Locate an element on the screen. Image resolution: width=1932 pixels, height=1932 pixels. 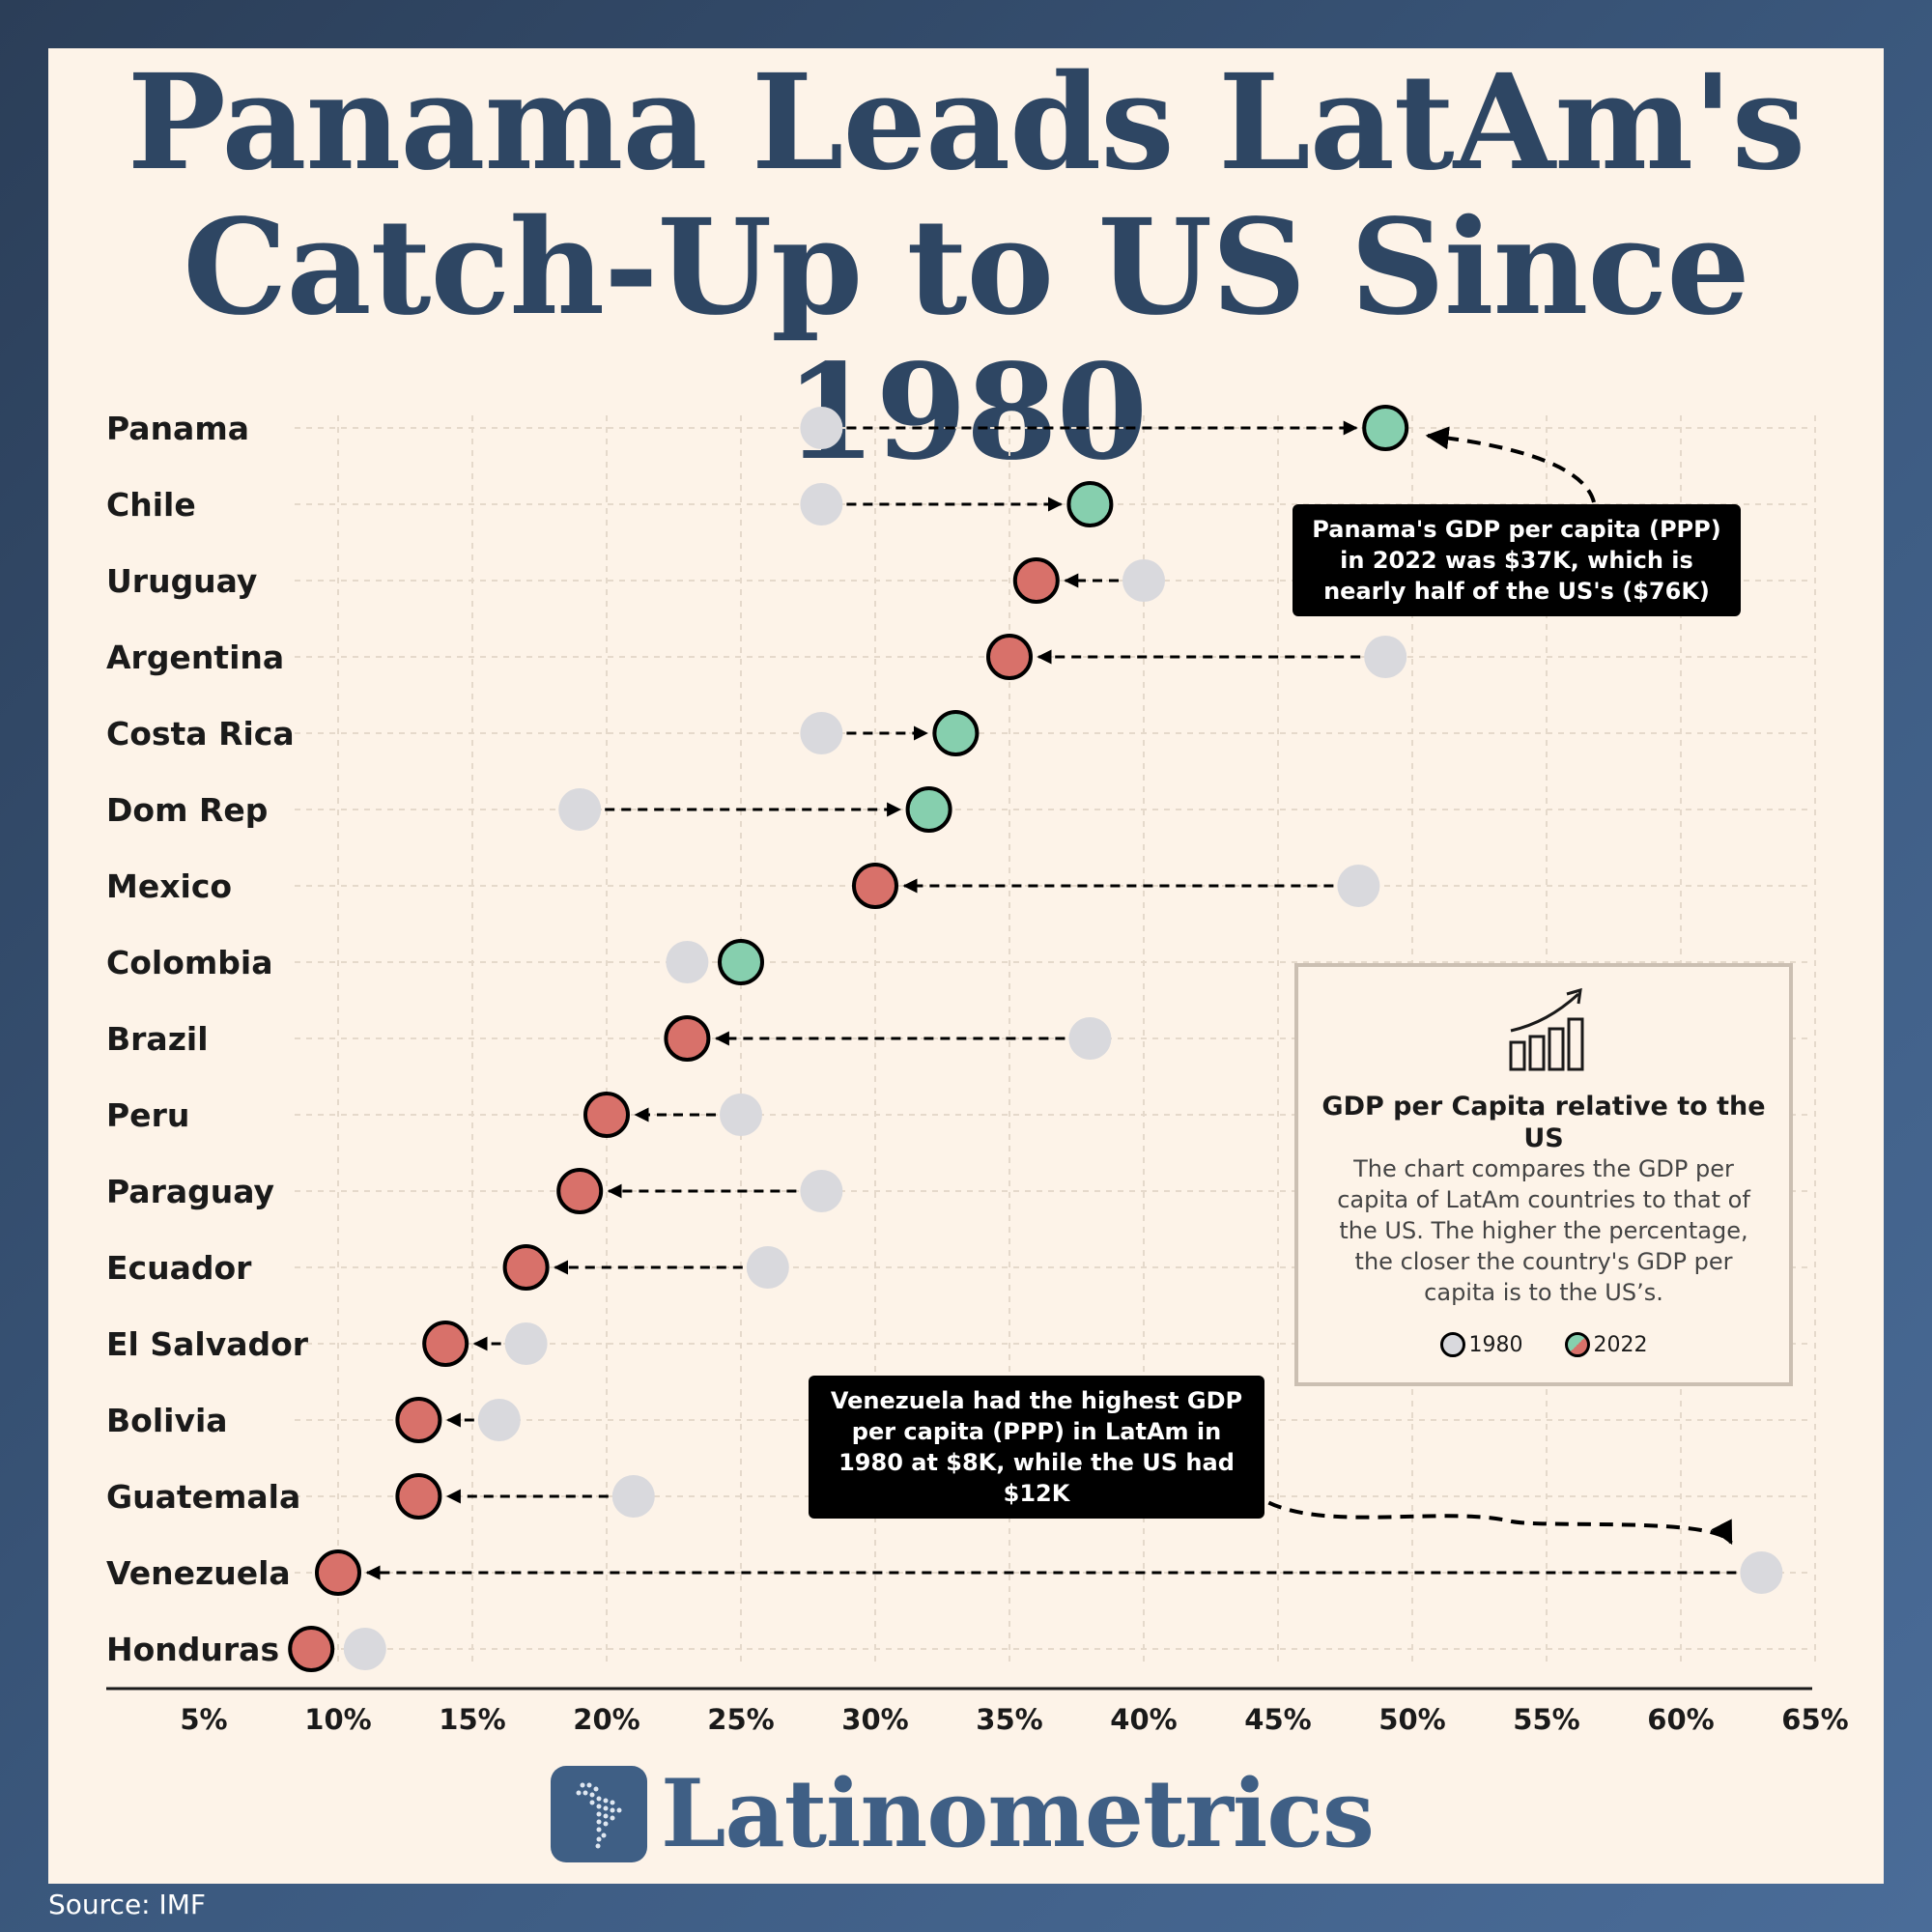
x-tick-label: 35% is located at coordinates (1009, 1719).